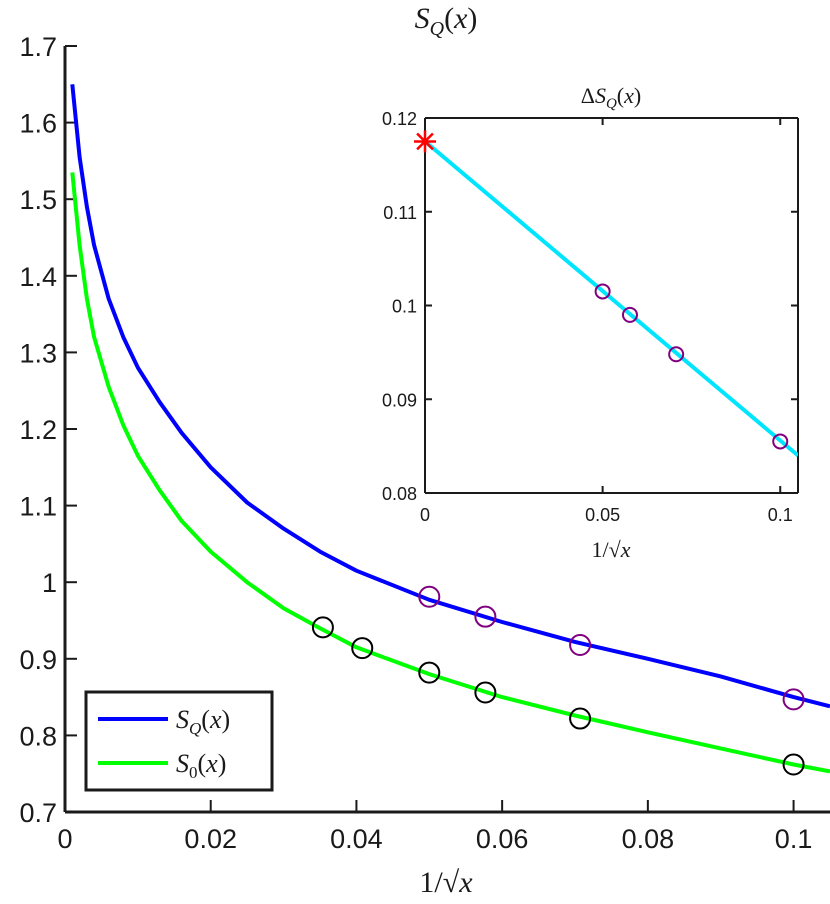  What do you see at coordinates (794, 839) in the screenshot?
I see `main-x-tick-label: 0.1` at bounding box center [794, 839].